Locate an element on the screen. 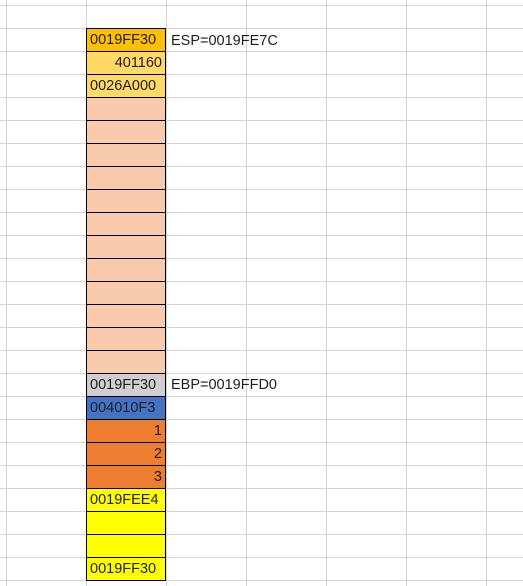 The height and width of the screenshot is (586, 523). stack-cell: 1 is located at coordinates (126, 431).